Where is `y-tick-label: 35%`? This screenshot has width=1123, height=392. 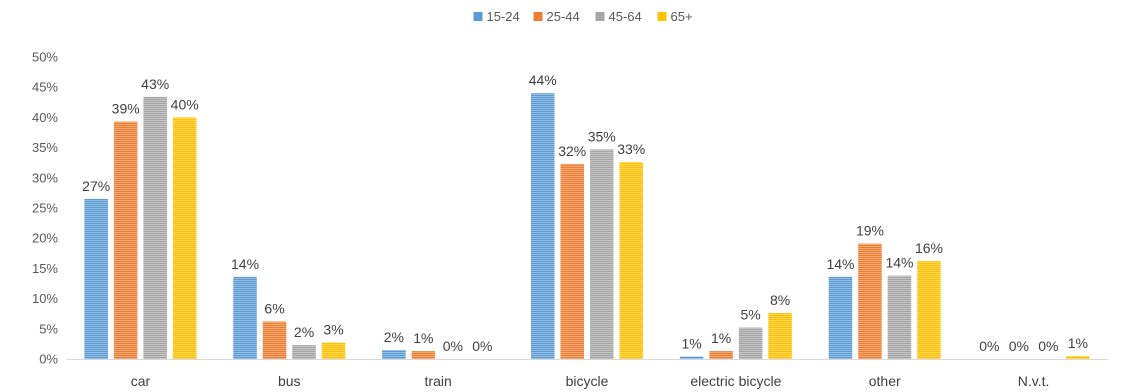 y-tick-label: 35% is located at coordinates (45, 147).